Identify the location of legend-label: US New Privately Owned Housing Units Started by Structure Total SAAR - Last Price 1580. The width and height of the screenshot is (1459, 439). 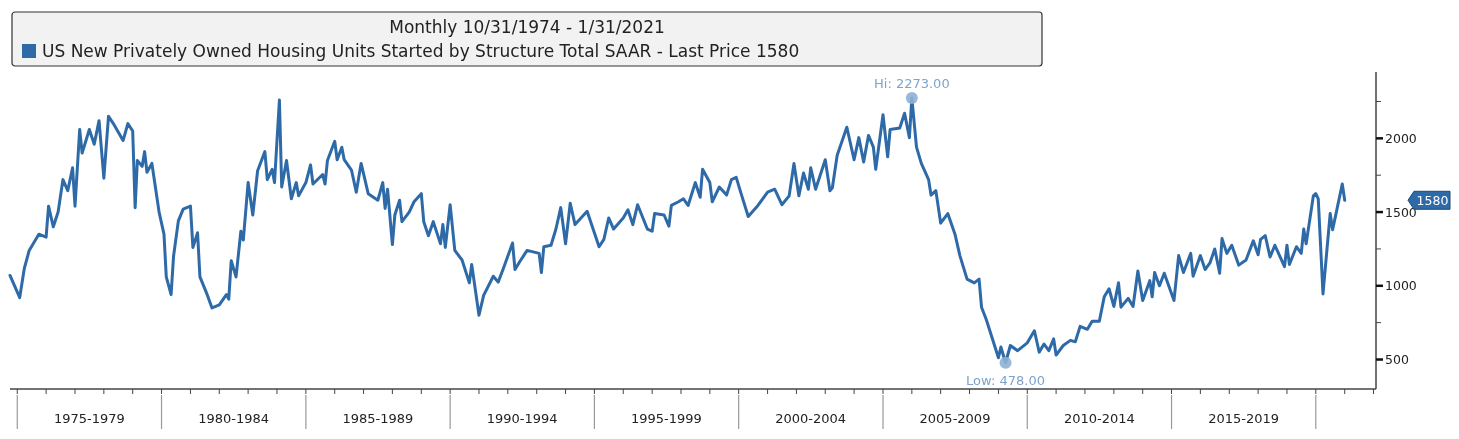
(421, 51).